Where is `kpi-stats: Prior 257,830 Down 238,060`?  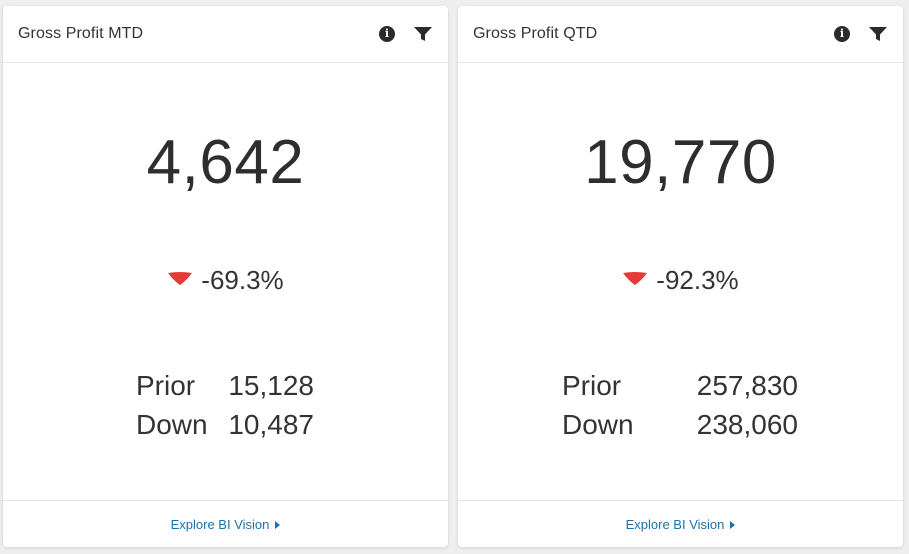 kpi-stats: Prior 257,830 Down 238,060 is located at coordinates (680, 405).